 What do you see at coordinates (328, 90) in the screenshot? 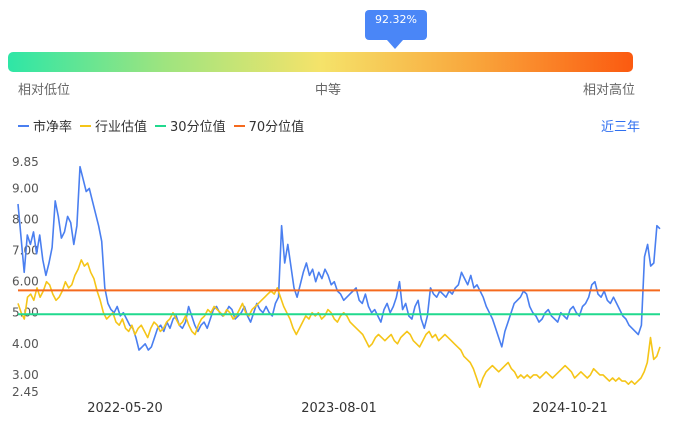
I see `gauge-mid-label: 中等` at bounding box center [328, 90].